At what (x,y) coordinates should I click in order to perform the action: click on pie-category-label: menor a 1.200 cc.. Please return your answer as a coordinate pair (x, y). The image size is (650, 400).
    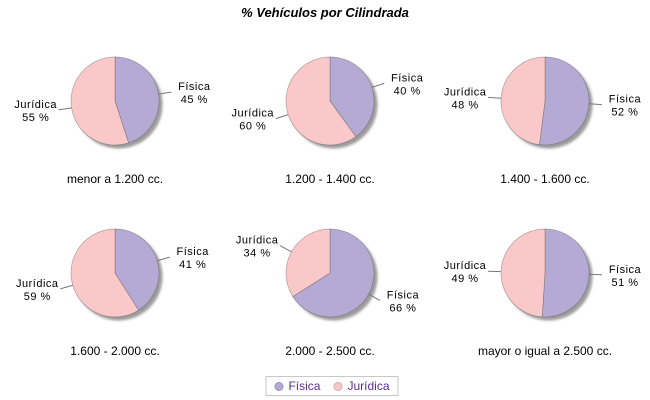
    Looking at the image, I should click on (115, 179).